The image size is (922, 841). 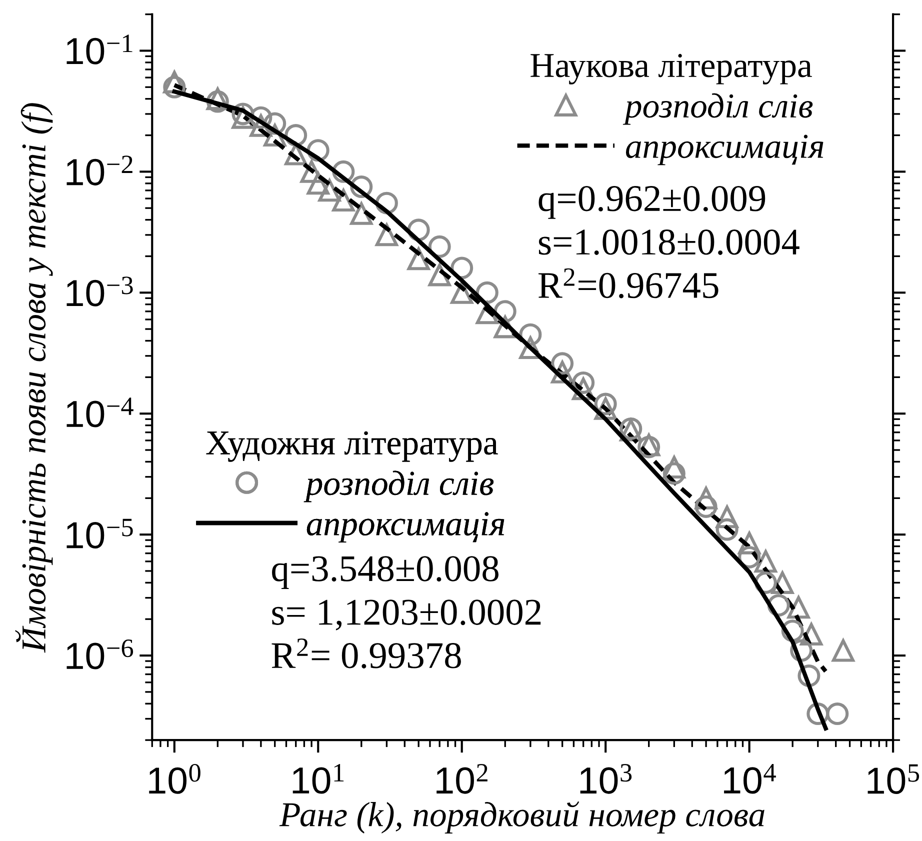 I want to click on x-tick-label: 10$^{5}$, so click(x=894, y=779).